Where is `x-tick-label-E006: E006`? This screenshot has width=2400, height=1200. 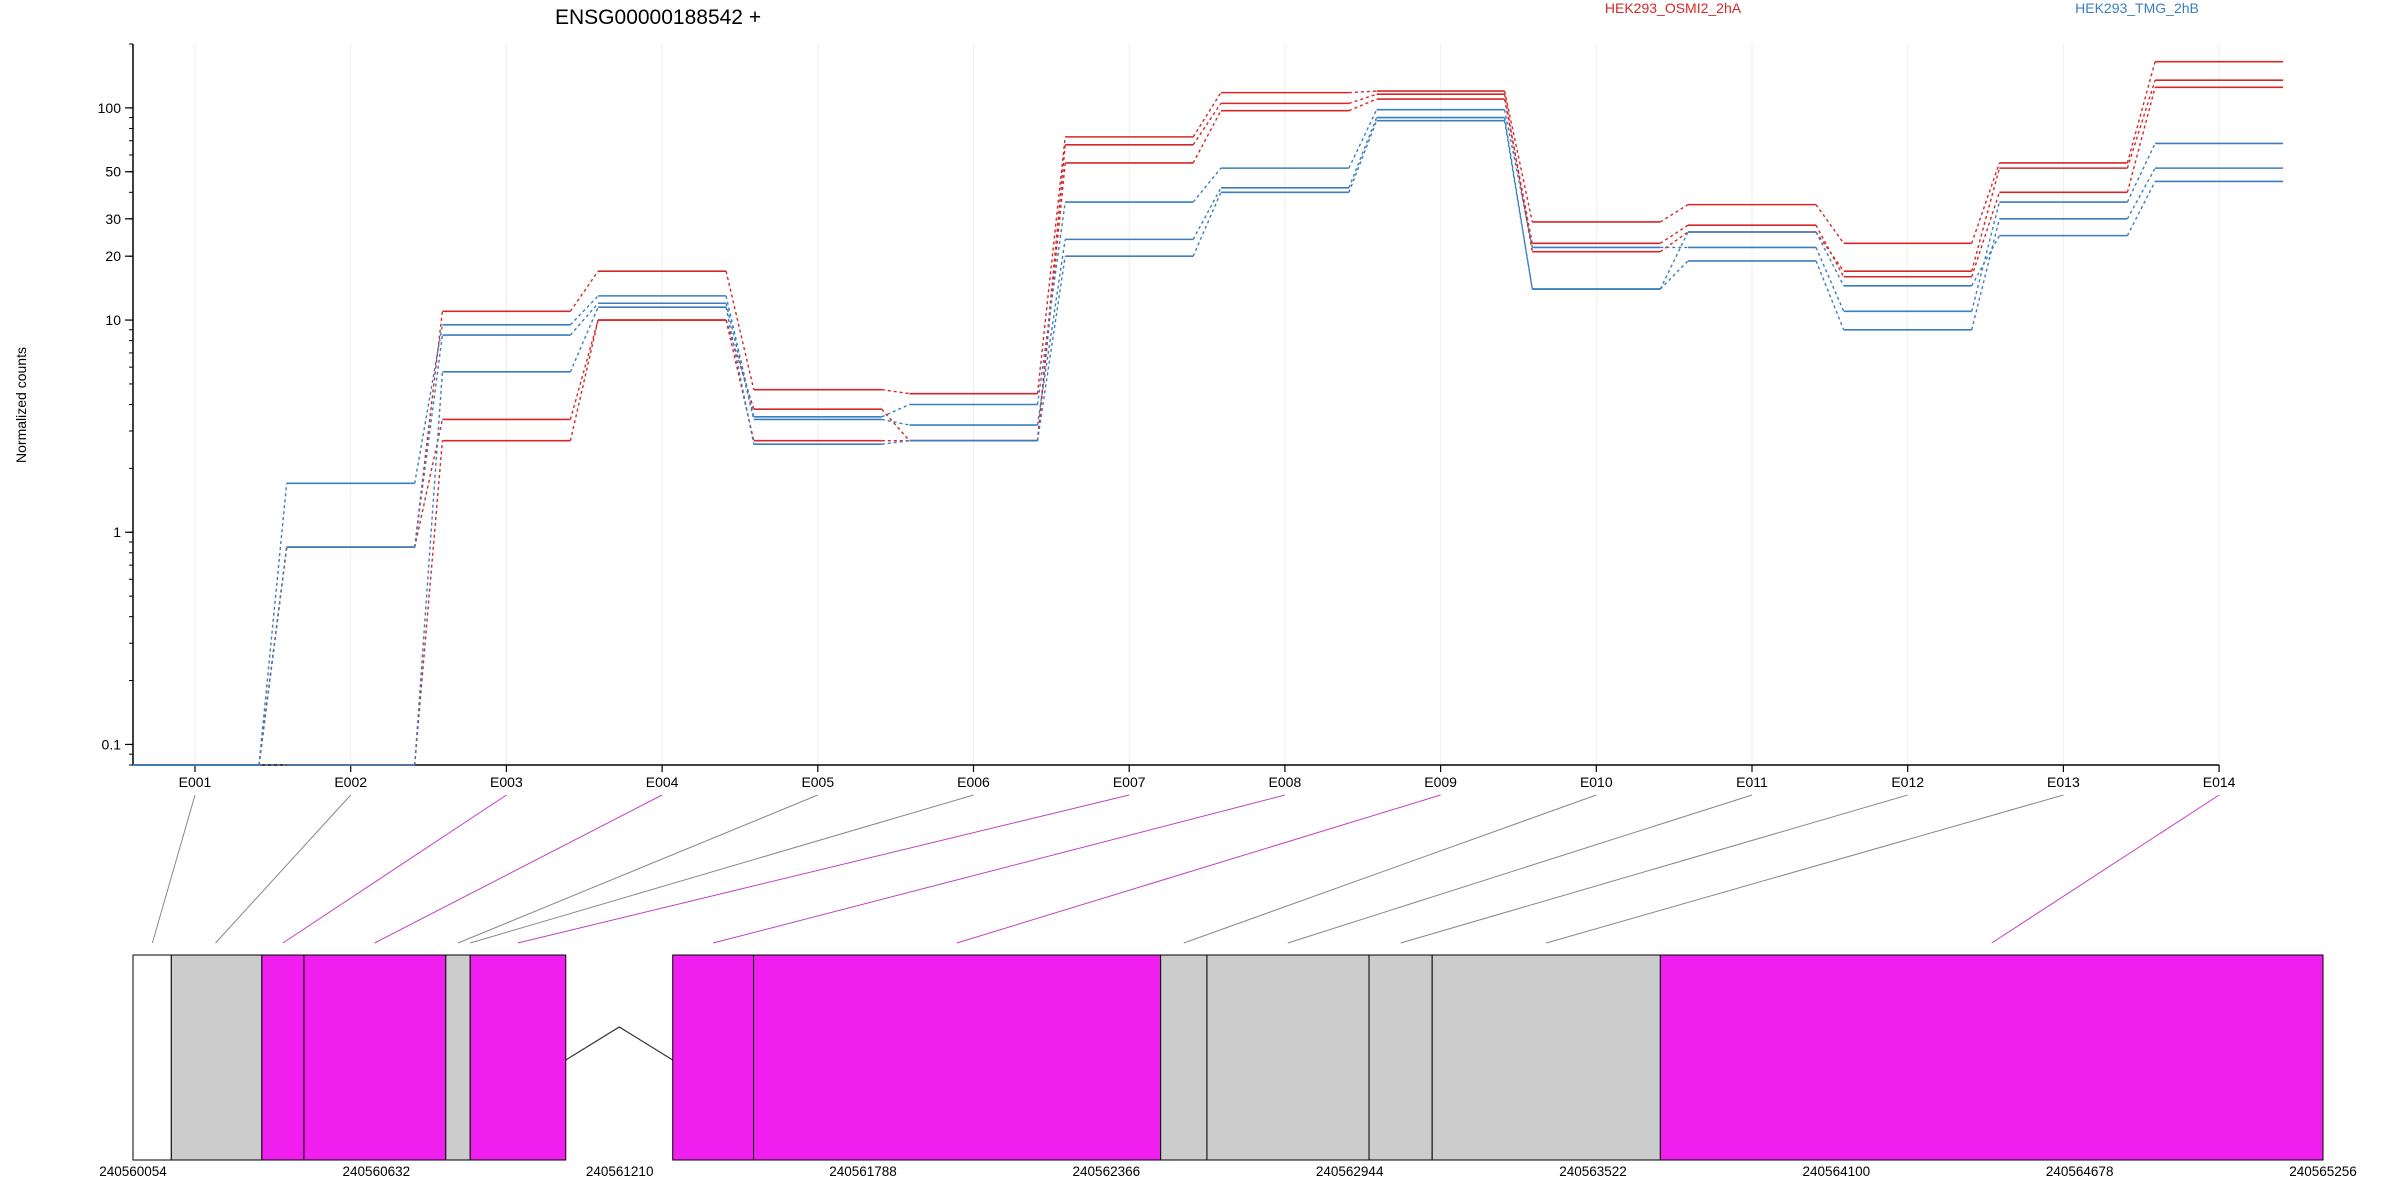
x-tick-label-E006: E006 is located at coordinates (973, 782).